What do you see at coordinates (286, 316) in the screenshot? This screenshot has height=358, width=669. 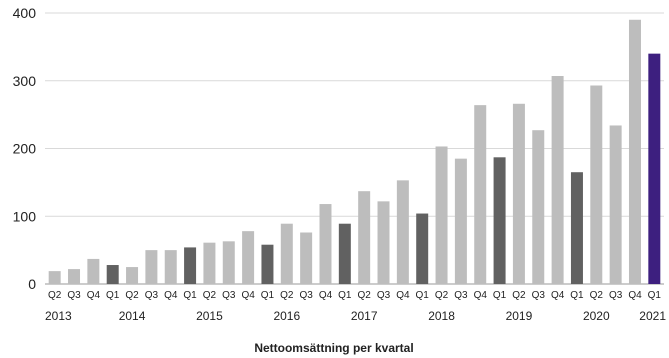 I see `year-tick-label: 2016` at bounding box center [286, 316].